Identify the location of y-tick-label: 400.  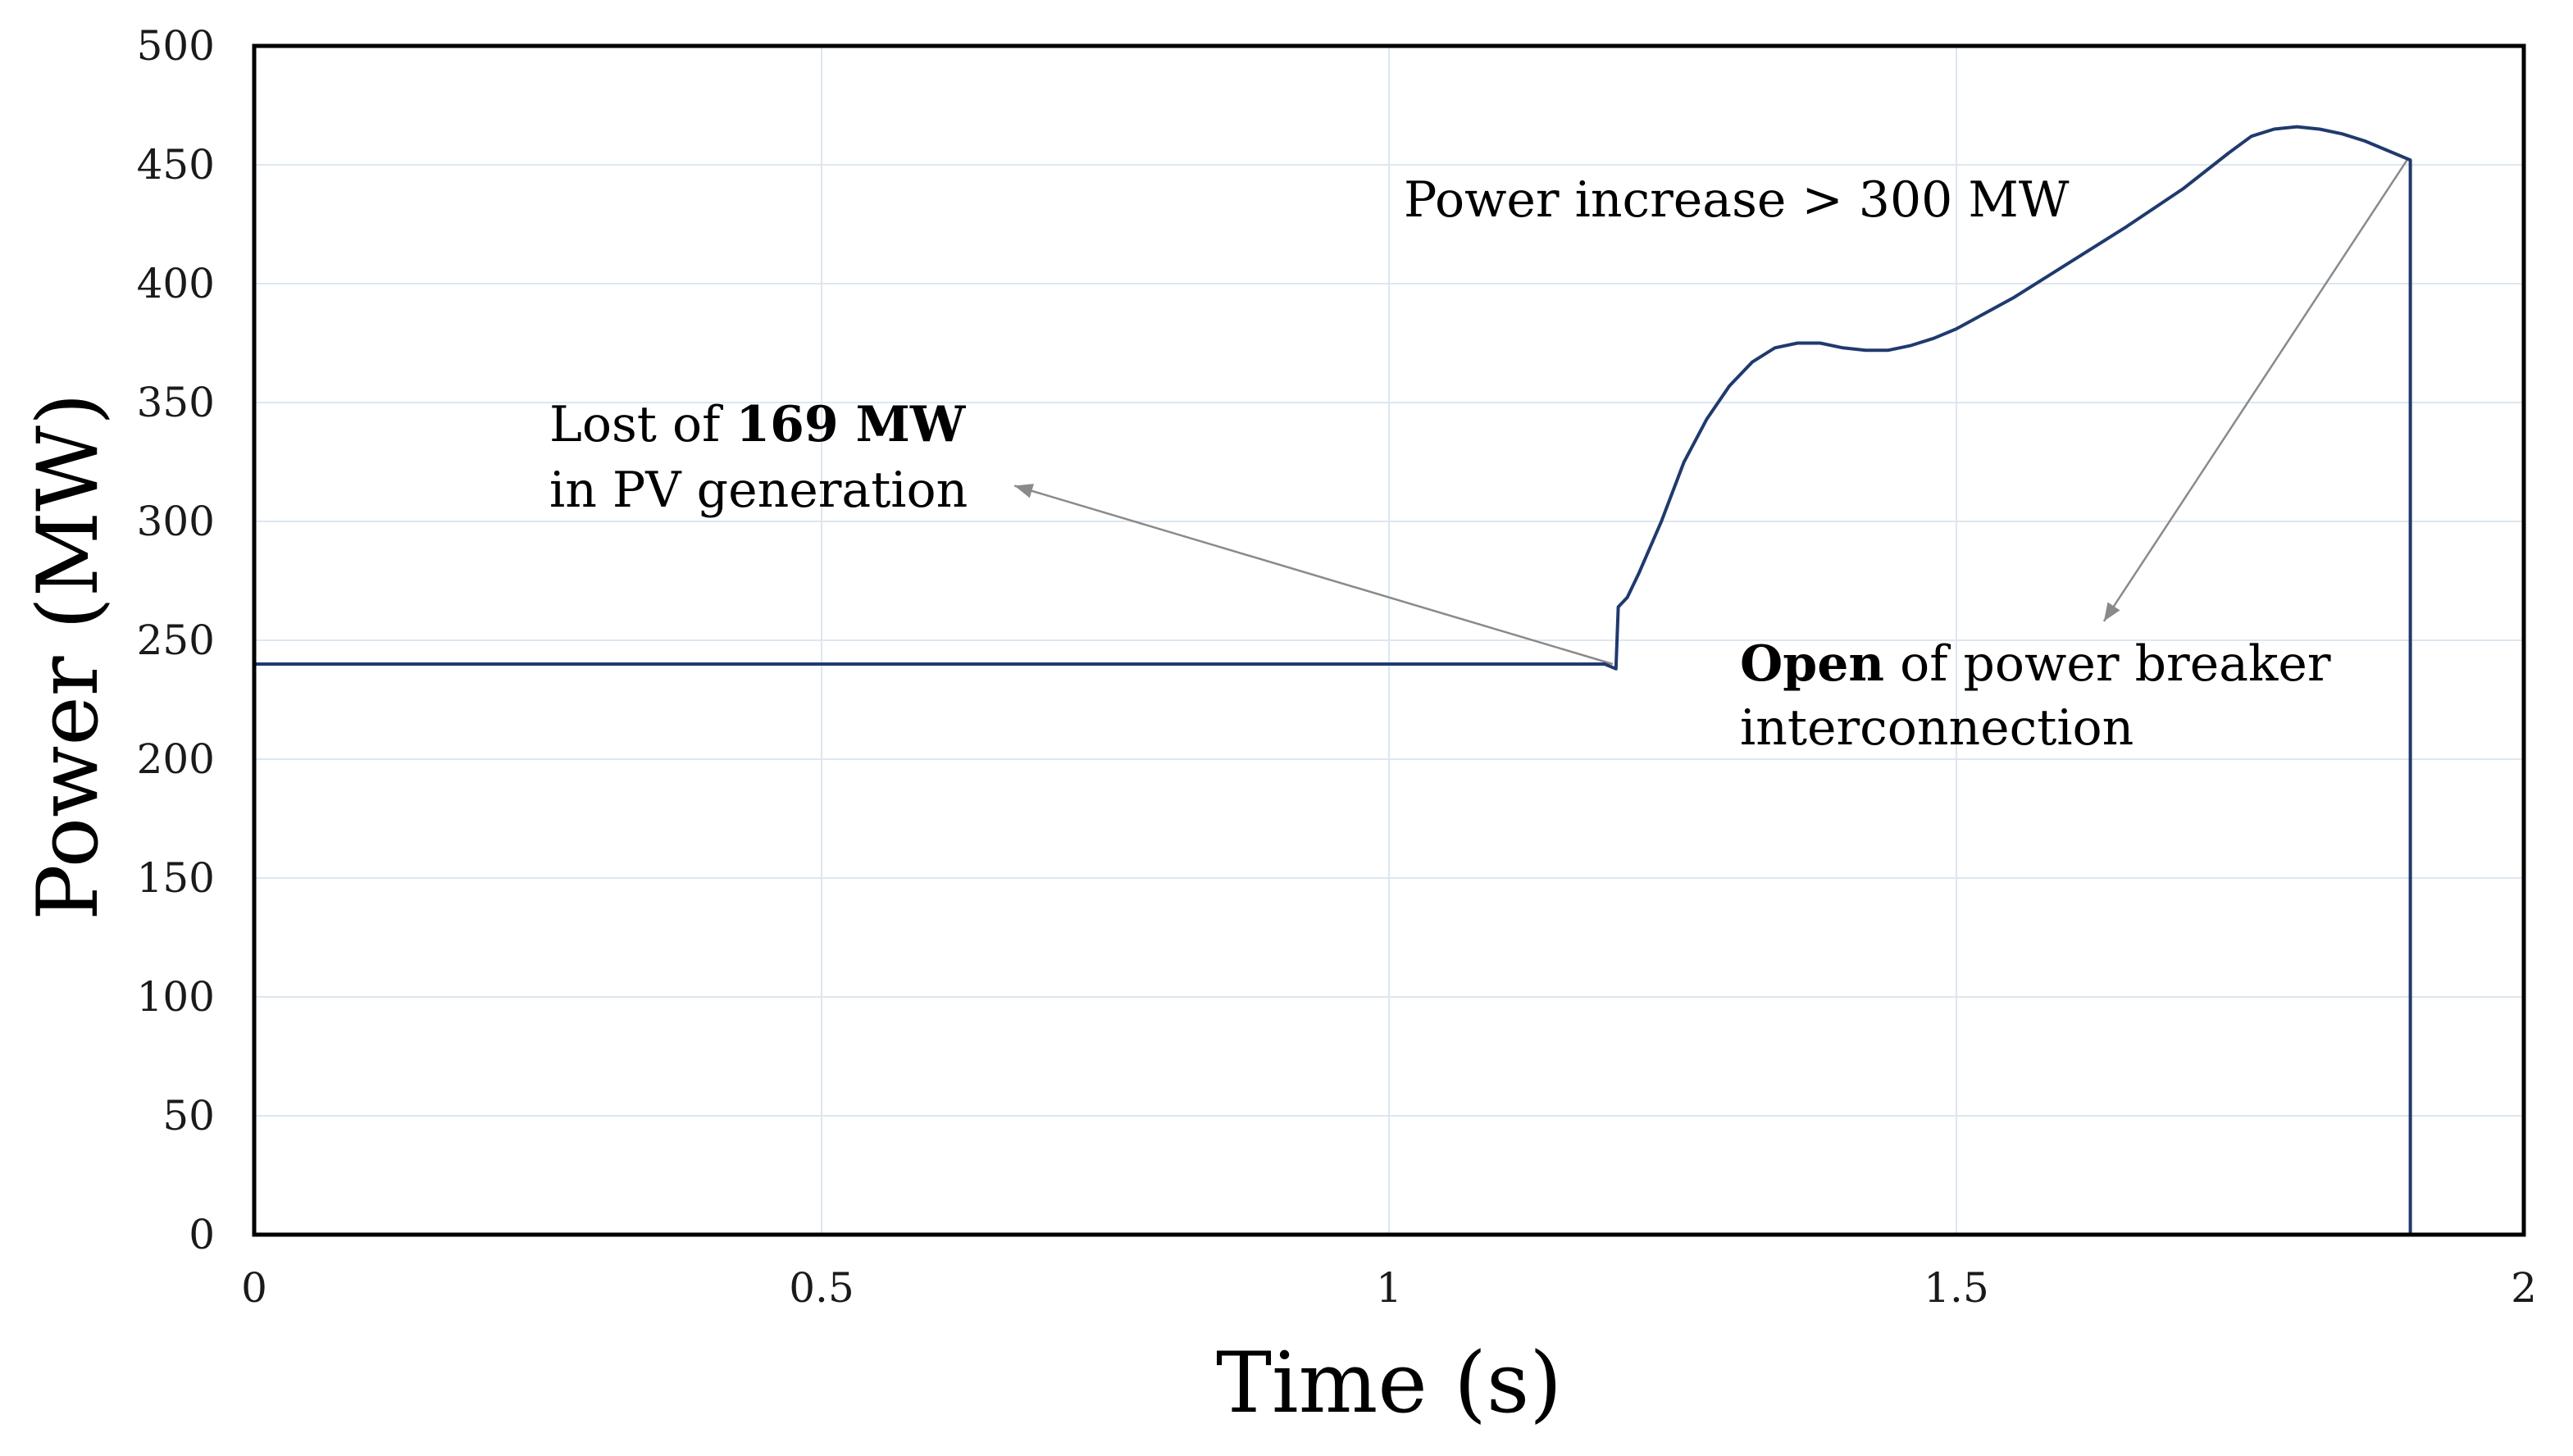
(176, 283).